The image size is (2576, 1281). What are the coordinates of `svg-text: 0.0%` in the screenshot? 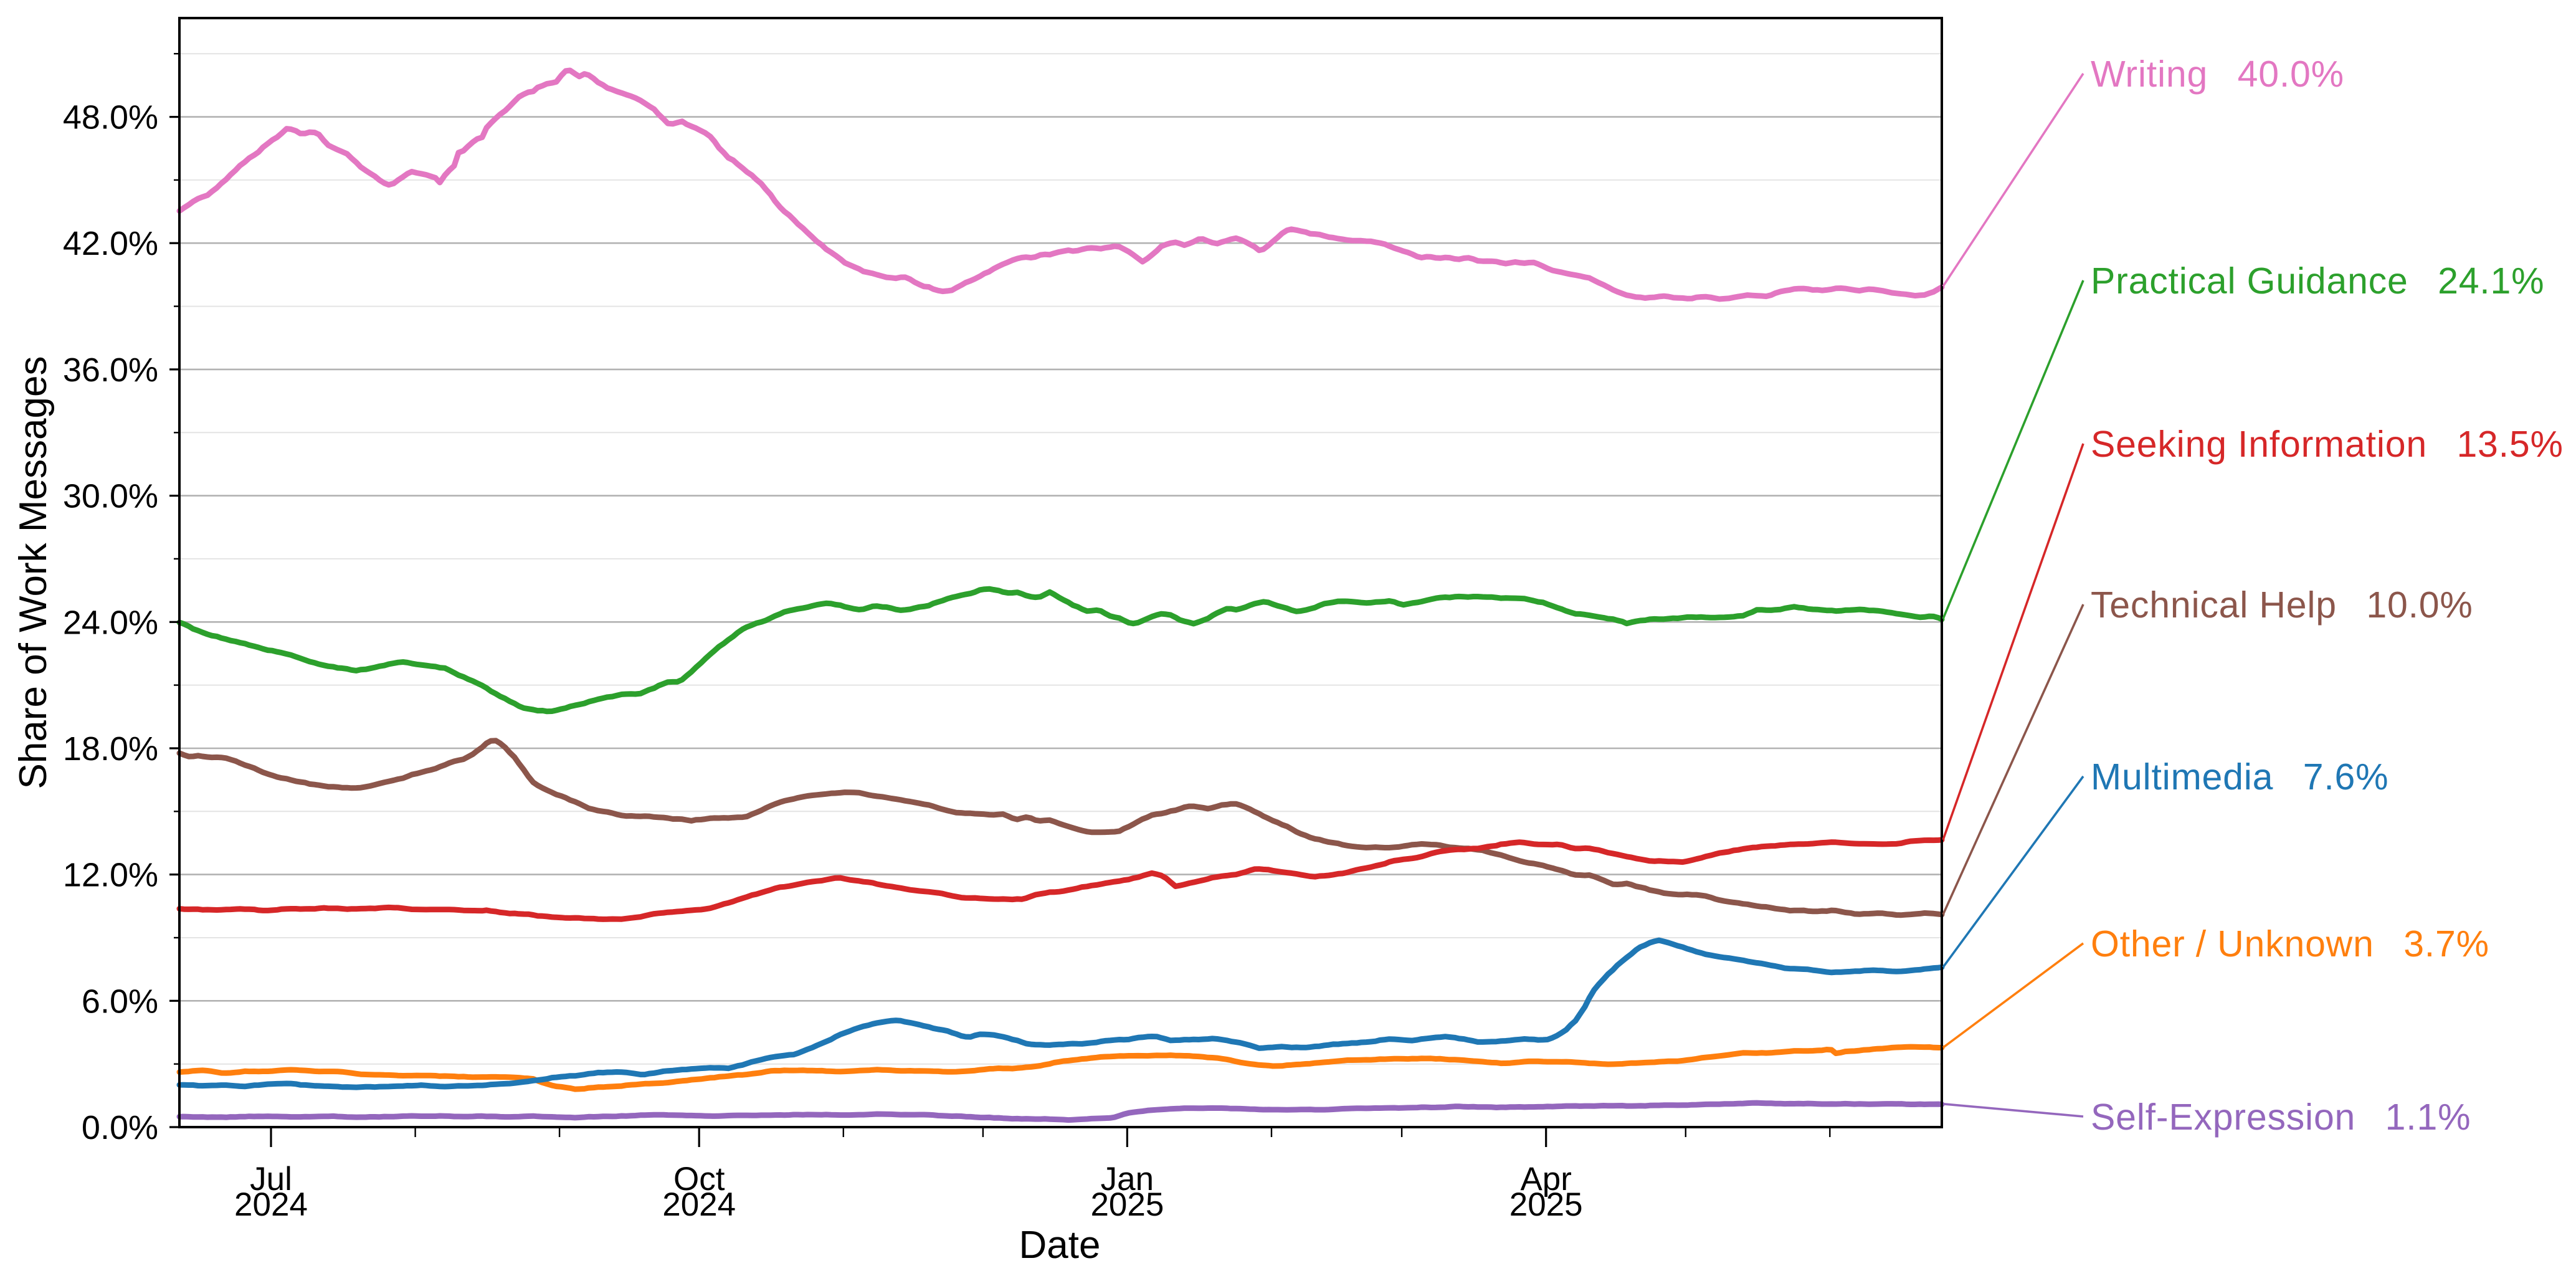 It's located at (120, 1127).